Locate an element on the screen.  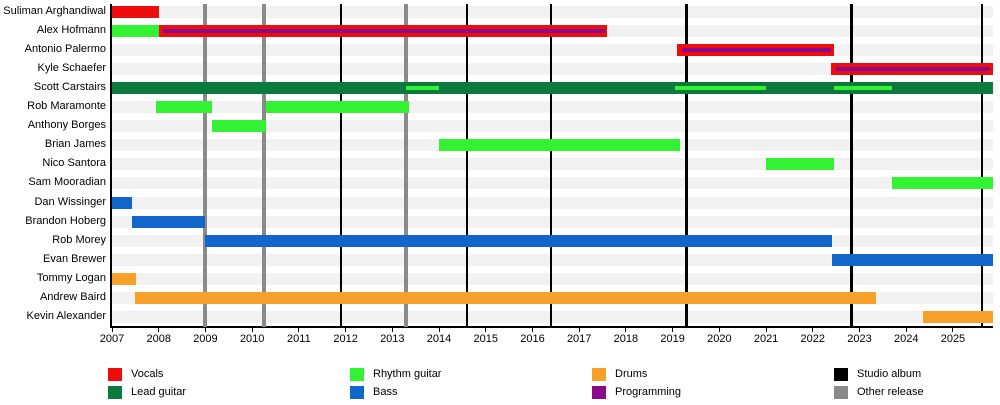
legend-label: Studio album is located at coordinates (889, 374).